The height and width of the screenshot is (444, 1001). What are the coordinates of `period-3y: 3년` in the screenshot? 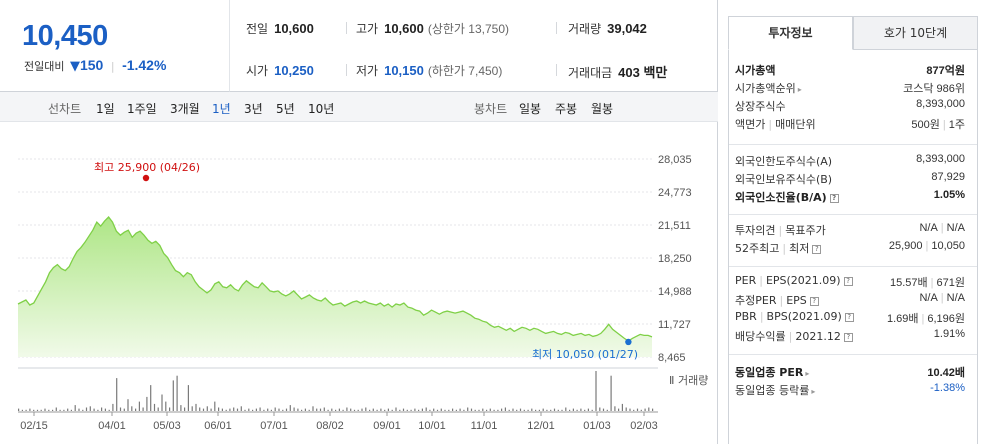 It's located at (253, 109).